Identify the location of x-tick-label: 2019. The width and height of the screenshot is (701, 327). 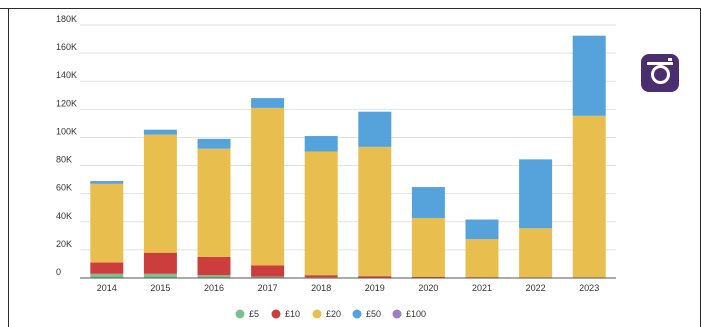
(375, 288).